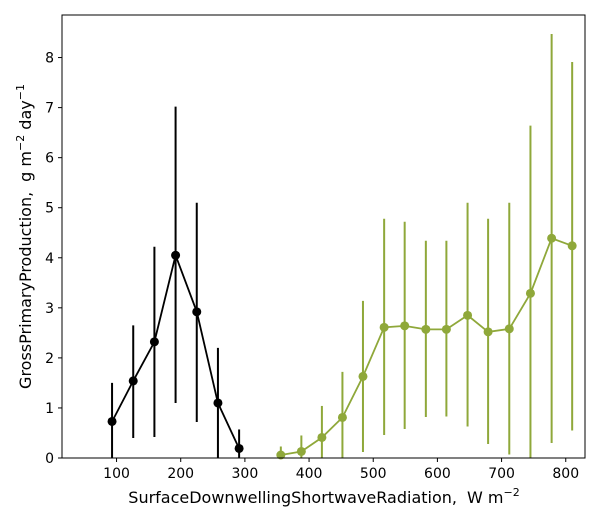 The image size is (600, 525). Describe the element at coordinates (25, 290) in the screenshot. I see `y-axis-label-quantity: GrossPrimaryProduction,` at that location.